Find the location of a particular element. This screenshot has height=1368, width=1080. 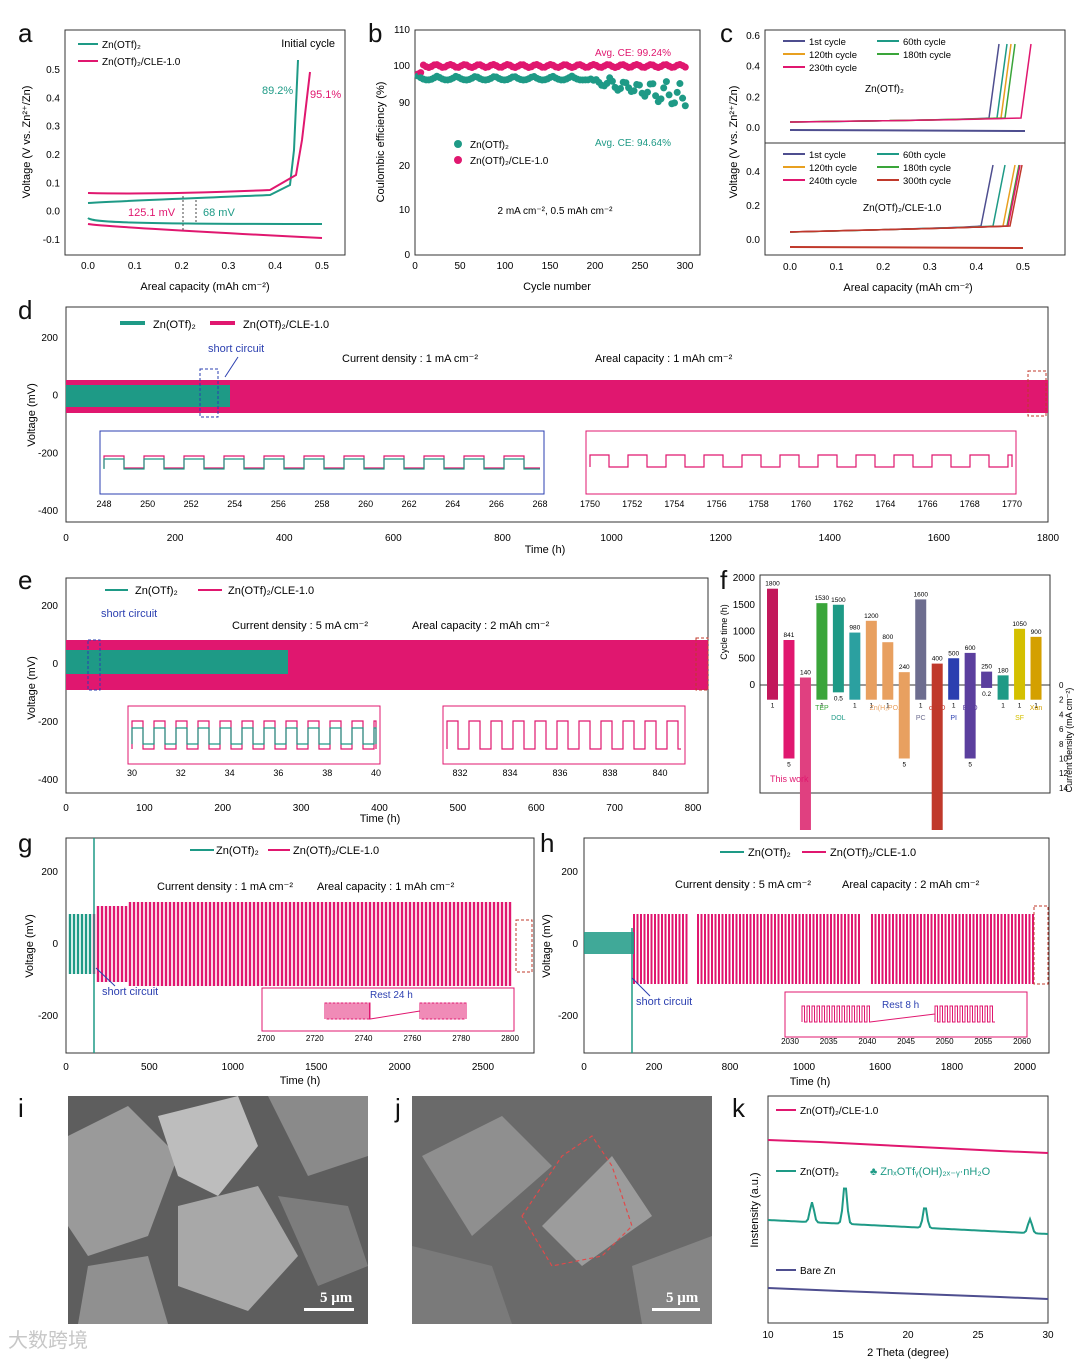

x-tick-label: 262 is located at coordinates (409, 504).